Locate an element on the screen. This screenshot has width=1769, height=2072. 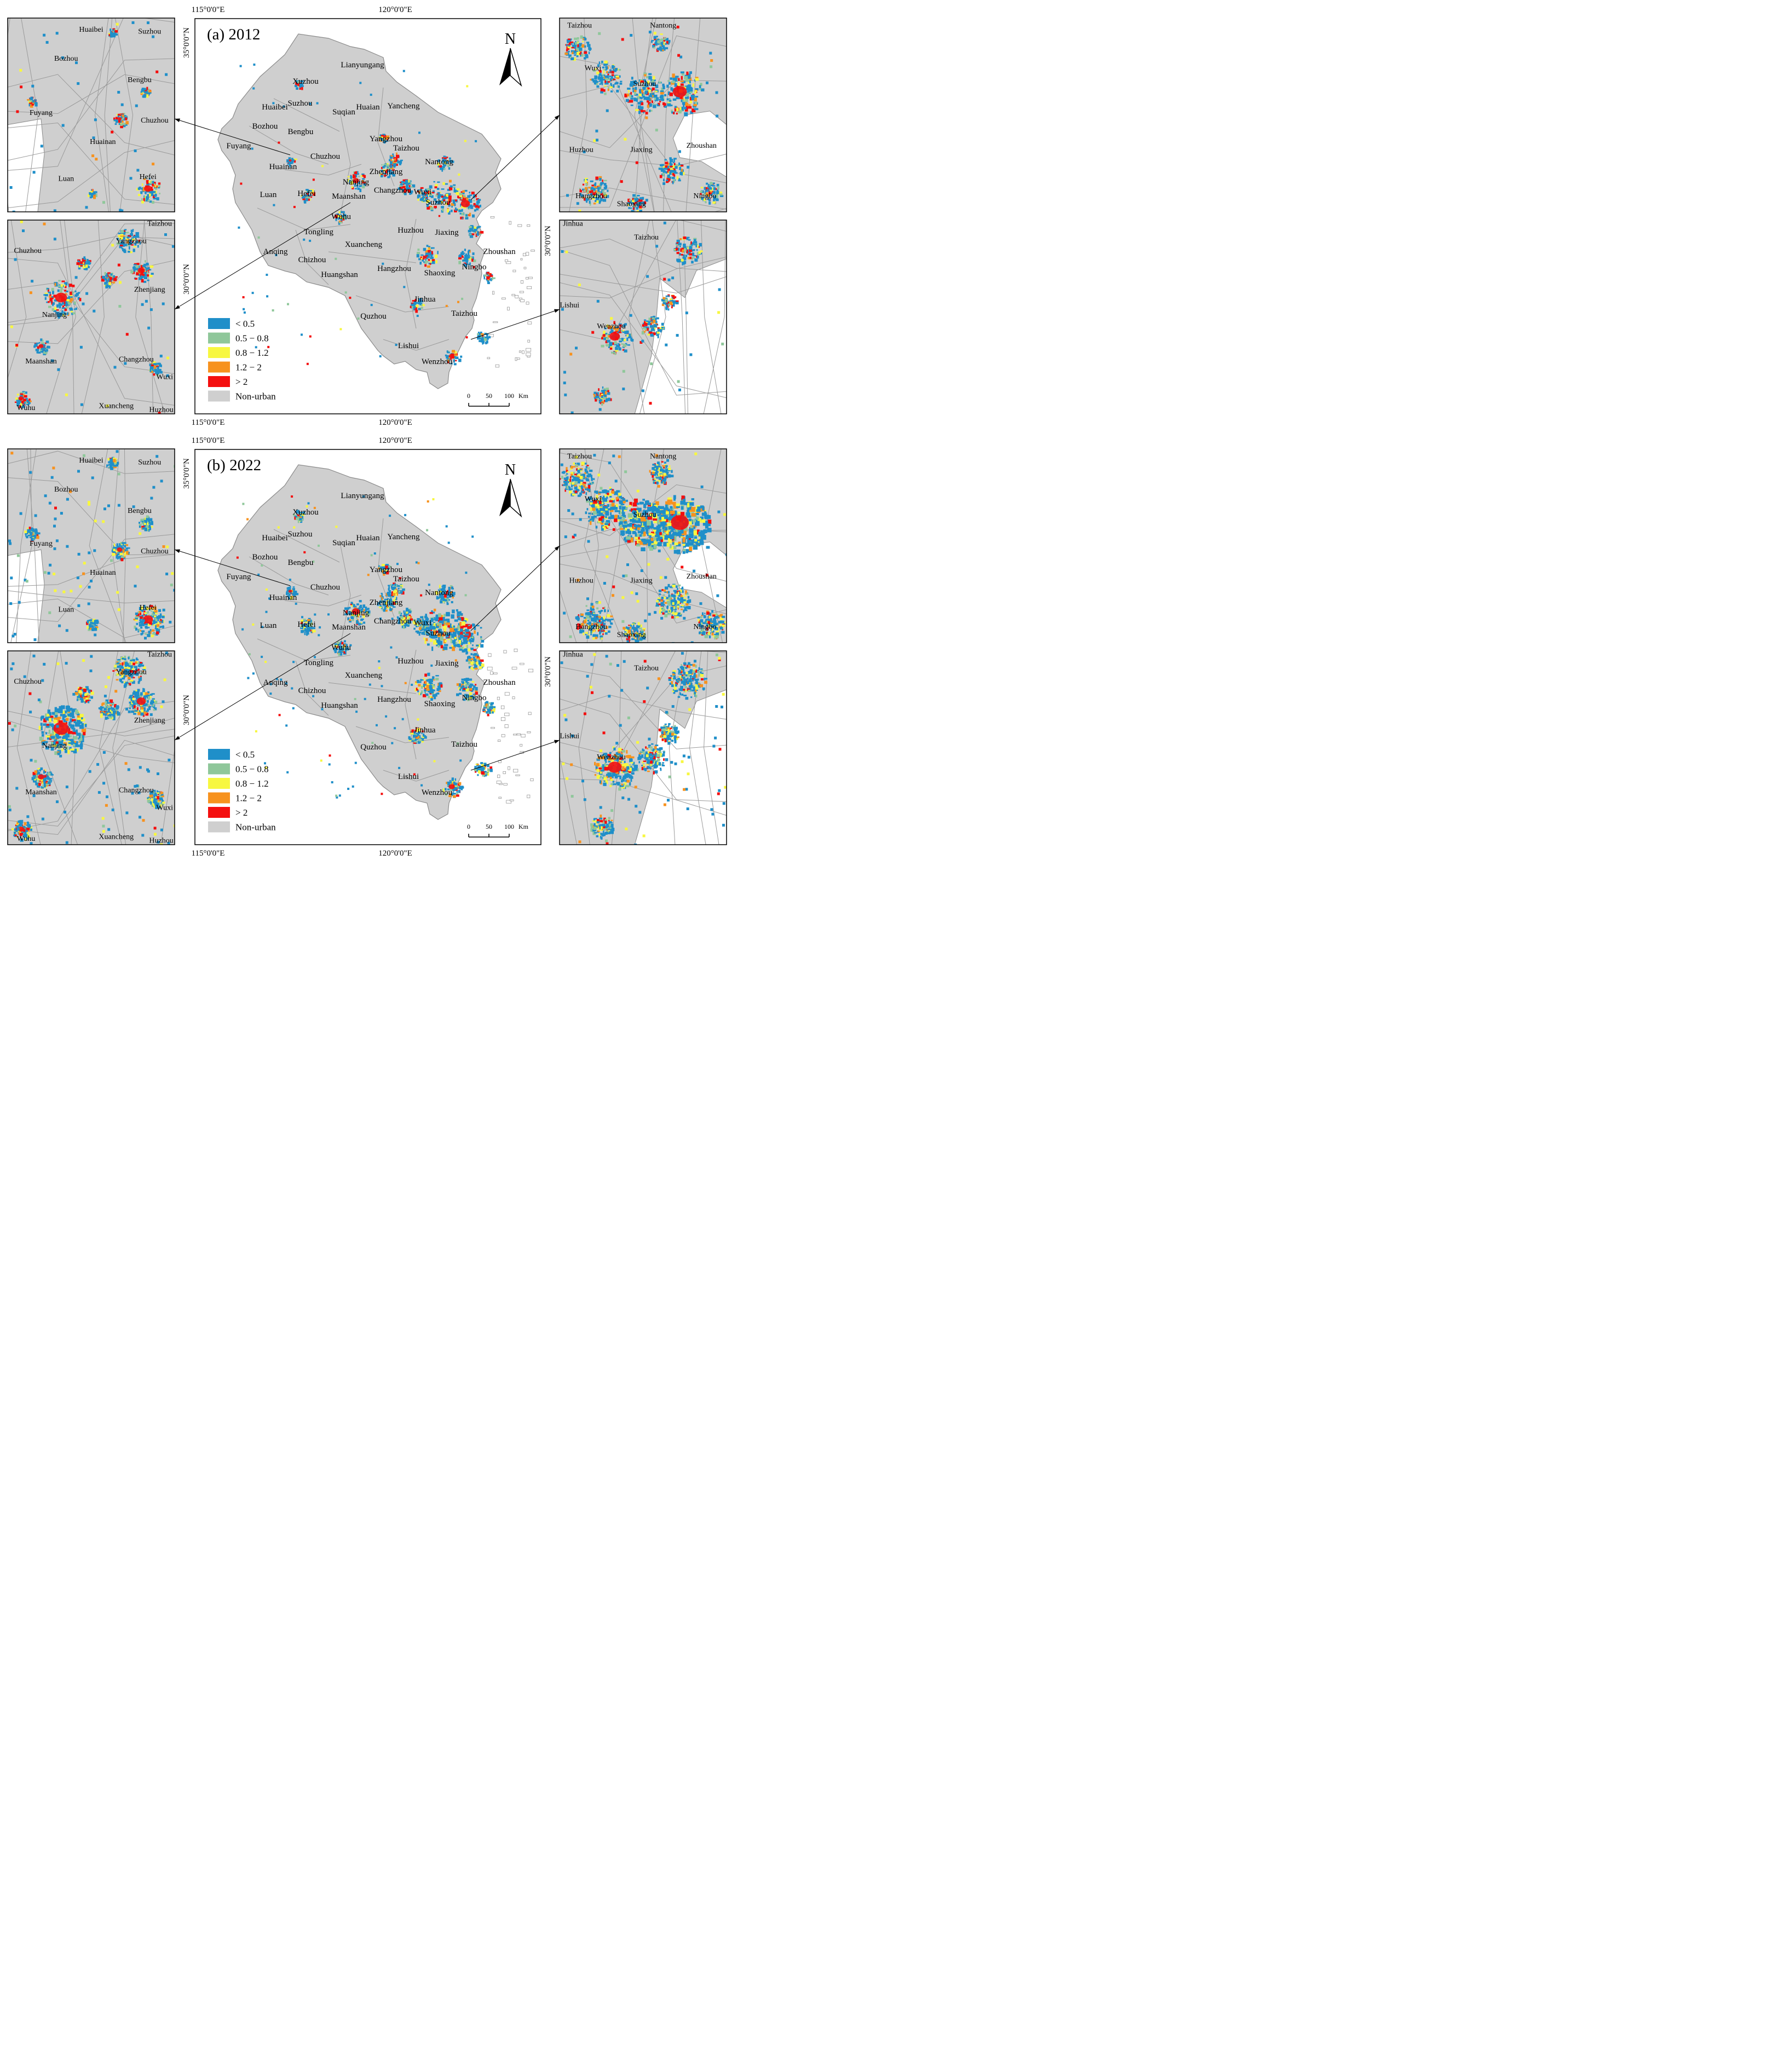
city-label: Bozhou is located at coordinates (265, 126).